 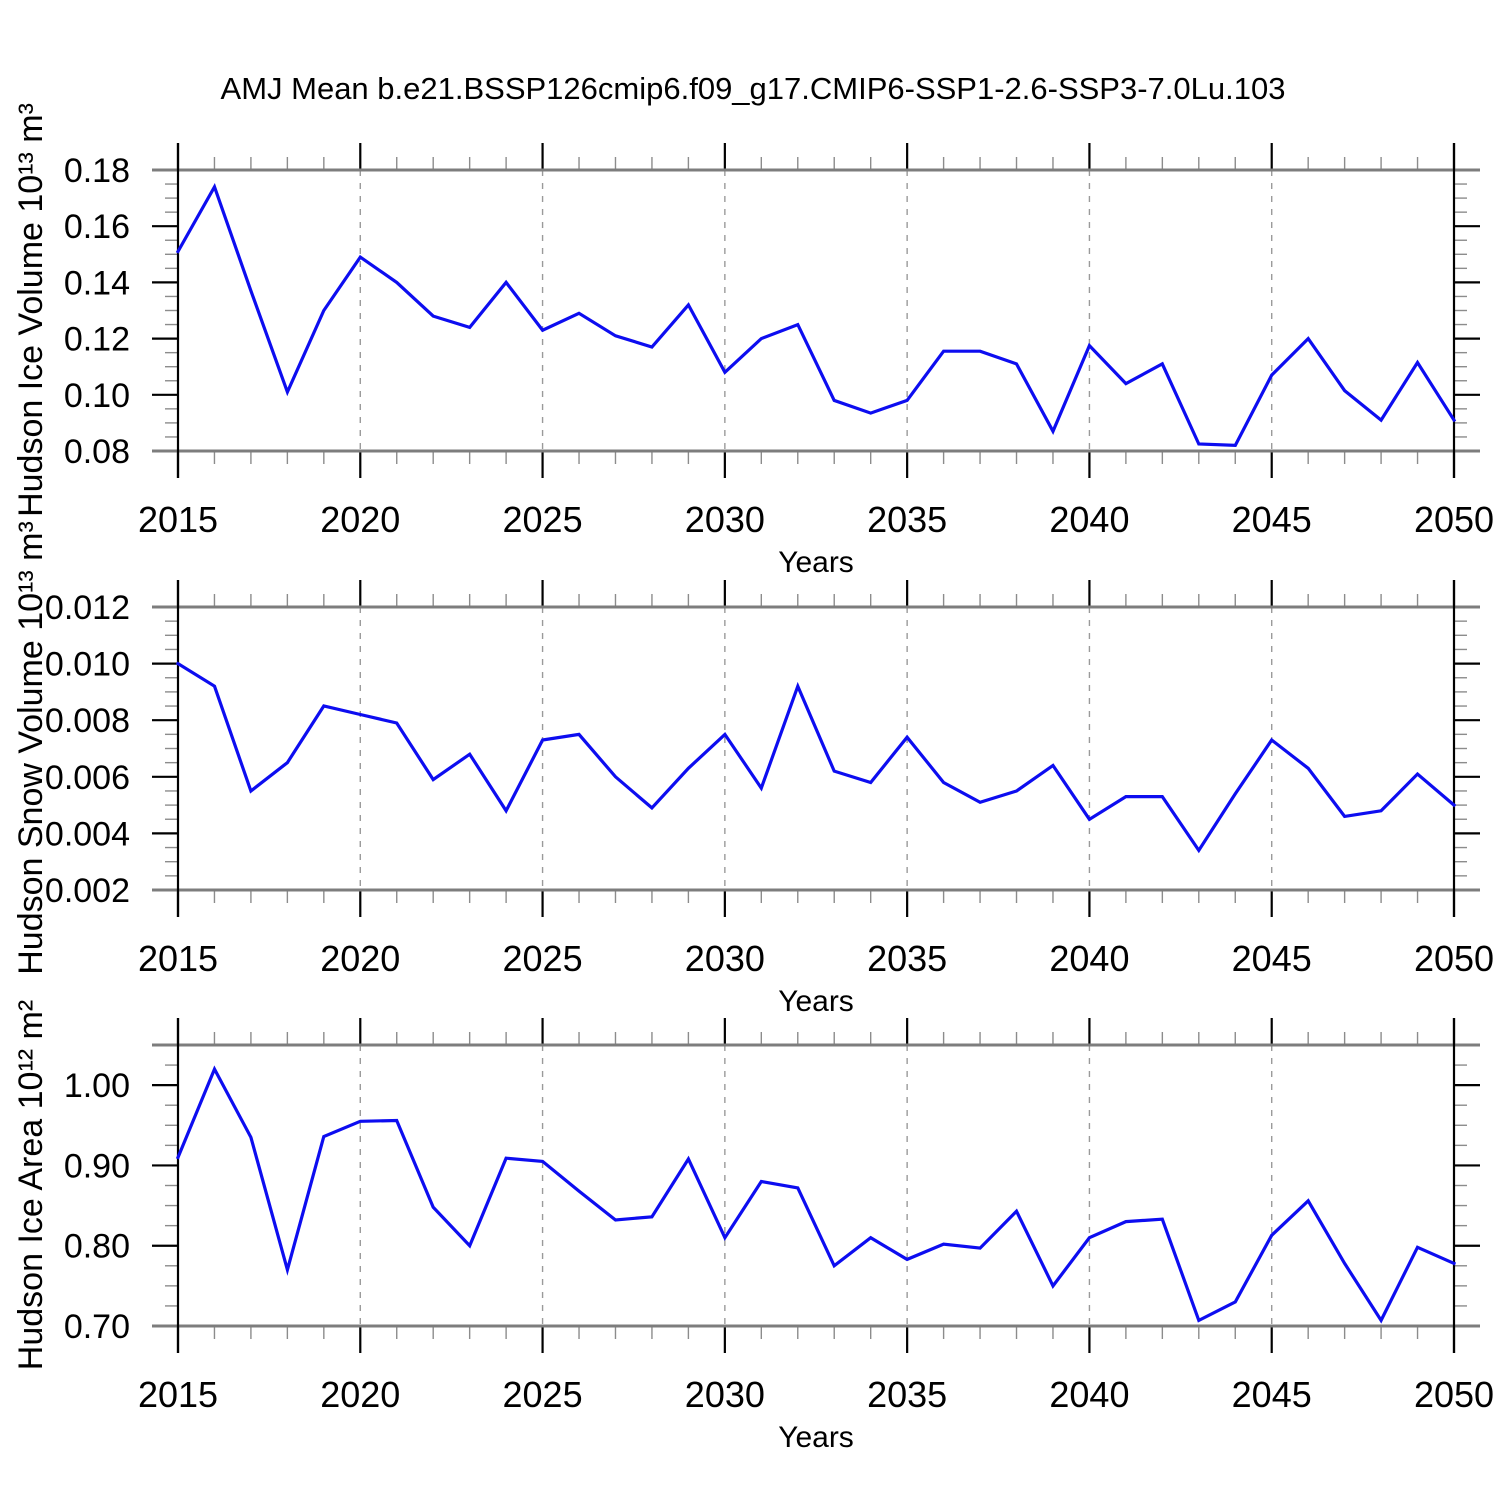 What do you see at coordinates (31, 1185) in the screenshot?
I see `y-axis-label-ice-area: Hudson Ice Area 10¹² m²` at bounding box center [31, 1185].